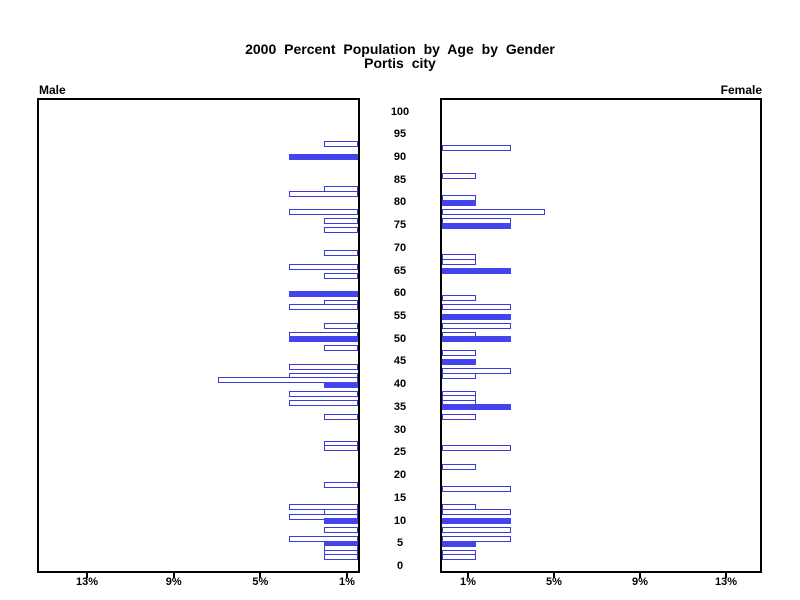  I want to click on age-axis-label-55: 55, so click(400, 316).